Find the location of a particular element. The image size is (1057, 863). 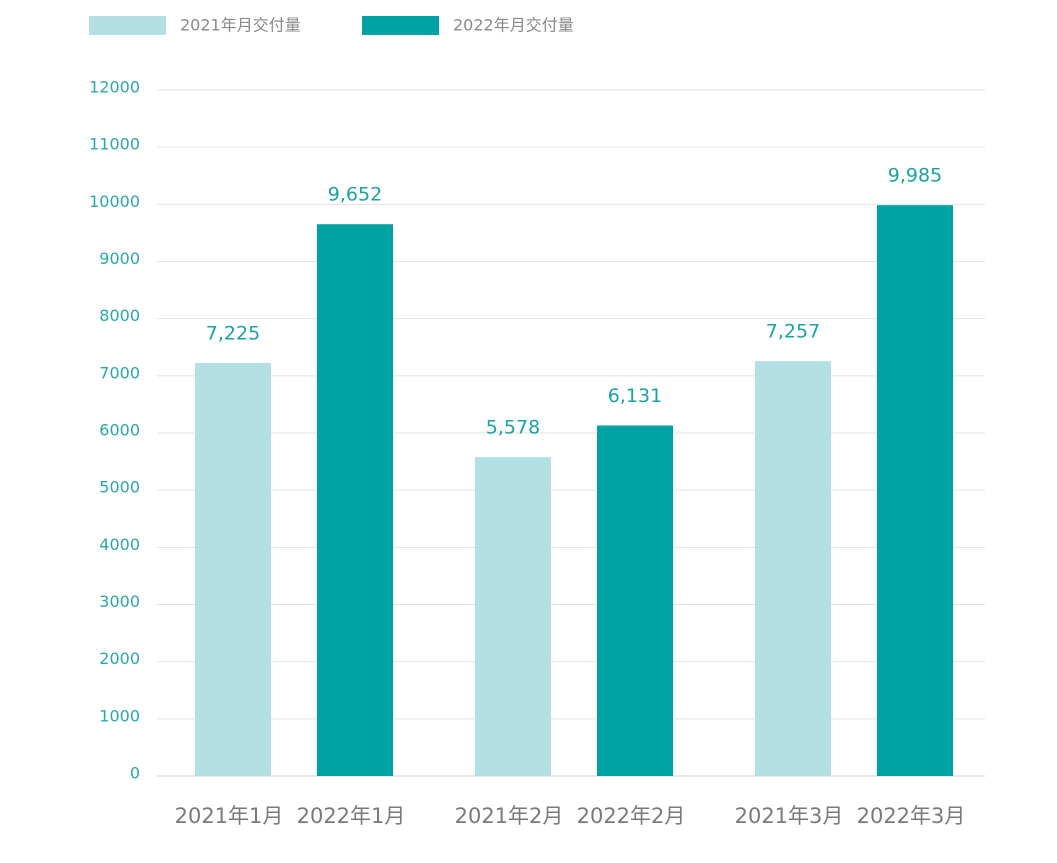

y-tick-label: 12000 is located at coordinates (114, 87).